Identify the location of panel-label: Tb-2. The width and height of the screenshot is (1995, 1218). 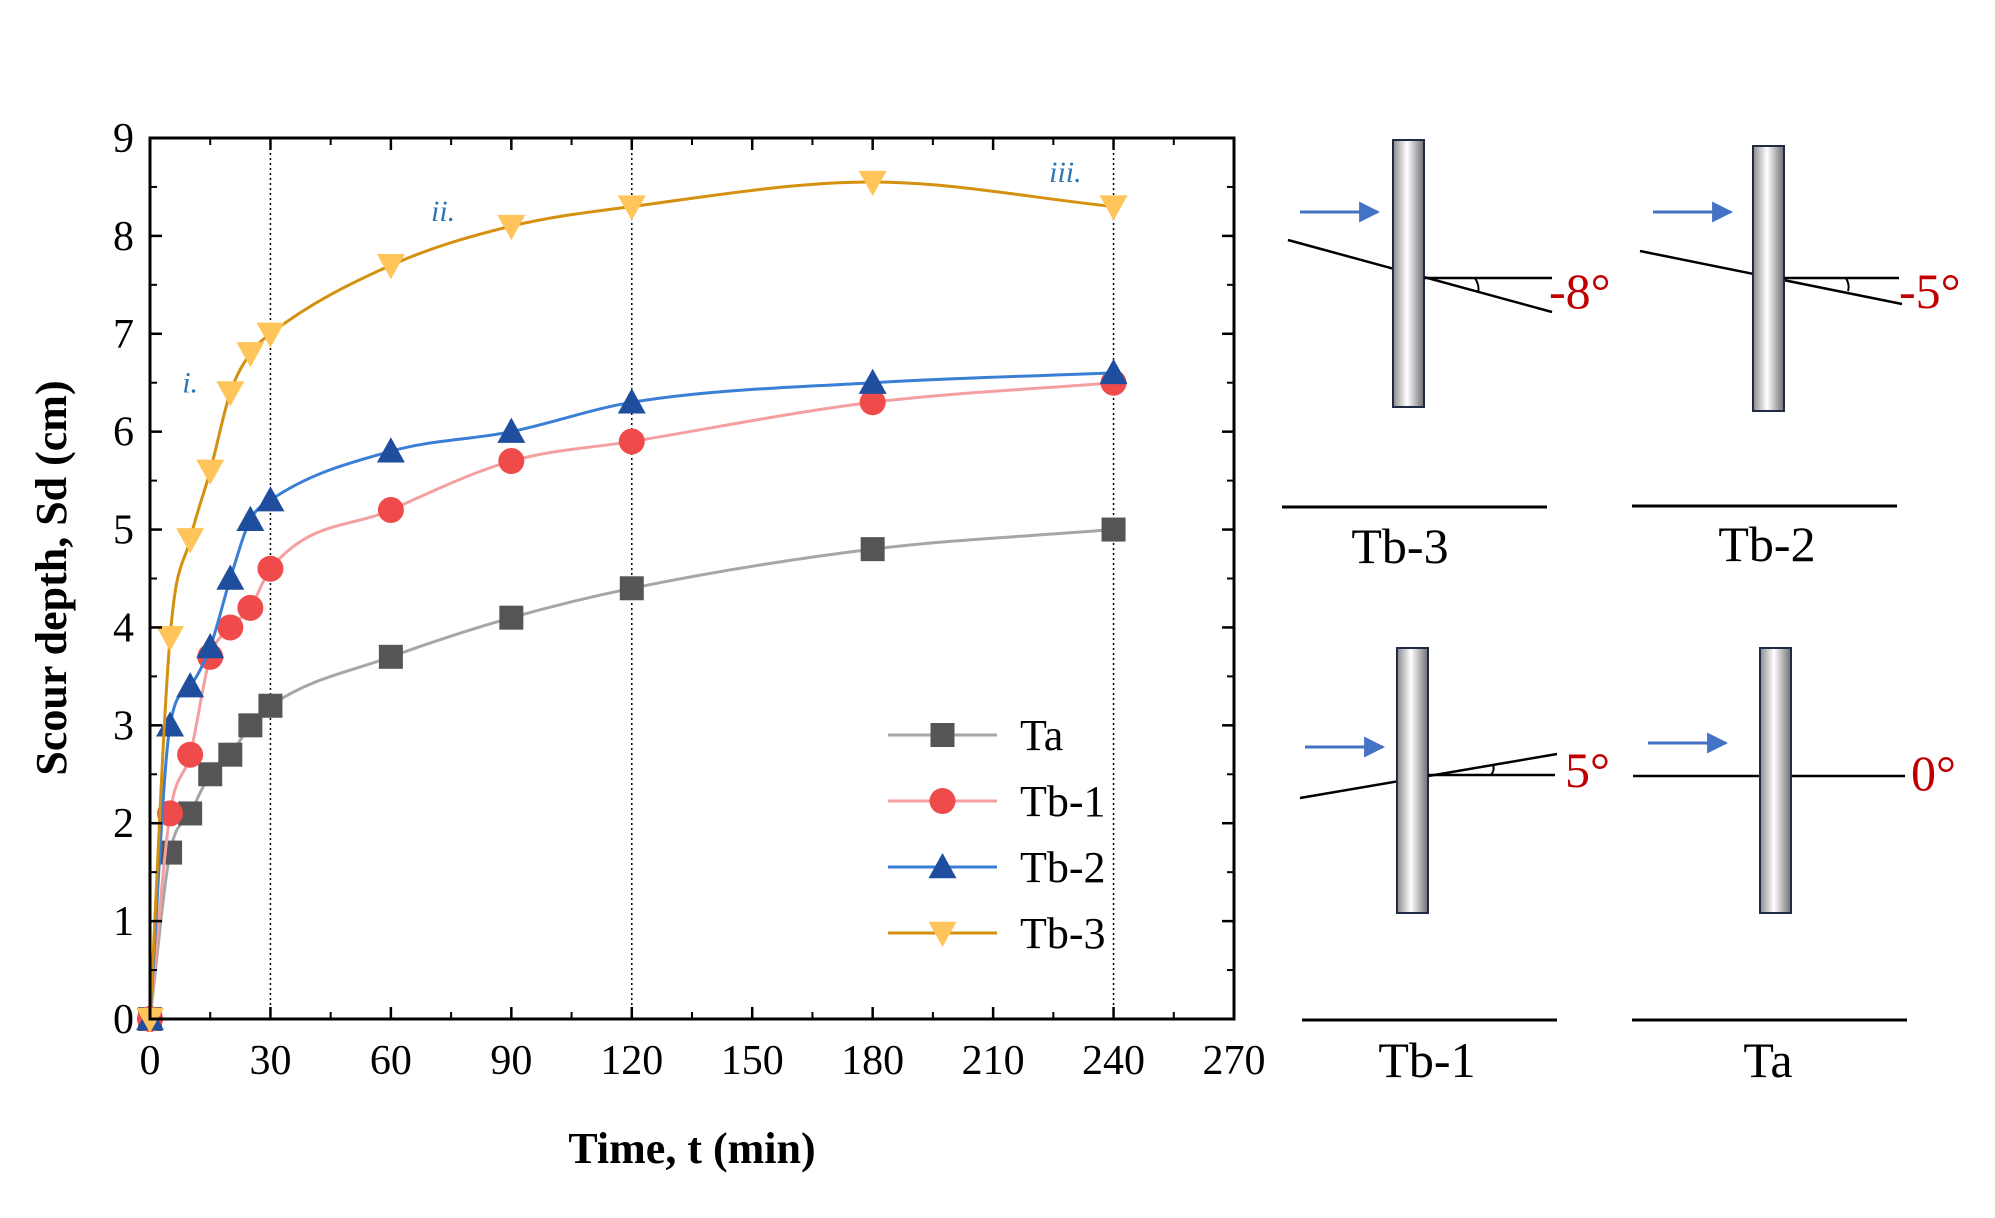
(1766, 544).